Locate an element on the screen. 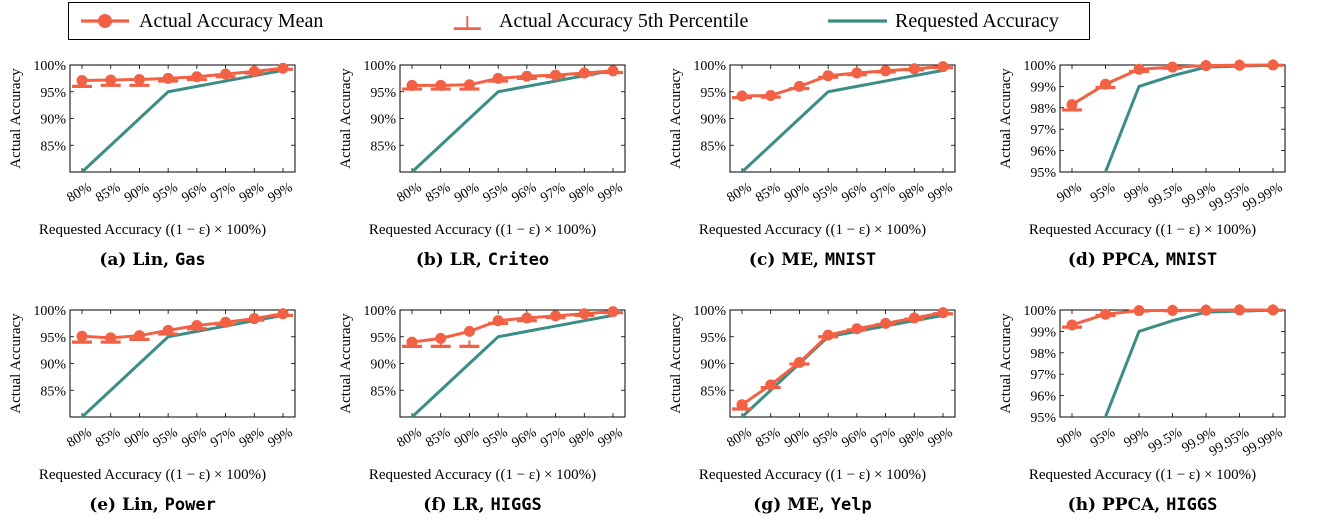 This screenshot has height=527, width=1329. caption-dataset: Gas is located at coordinates (190, 260).